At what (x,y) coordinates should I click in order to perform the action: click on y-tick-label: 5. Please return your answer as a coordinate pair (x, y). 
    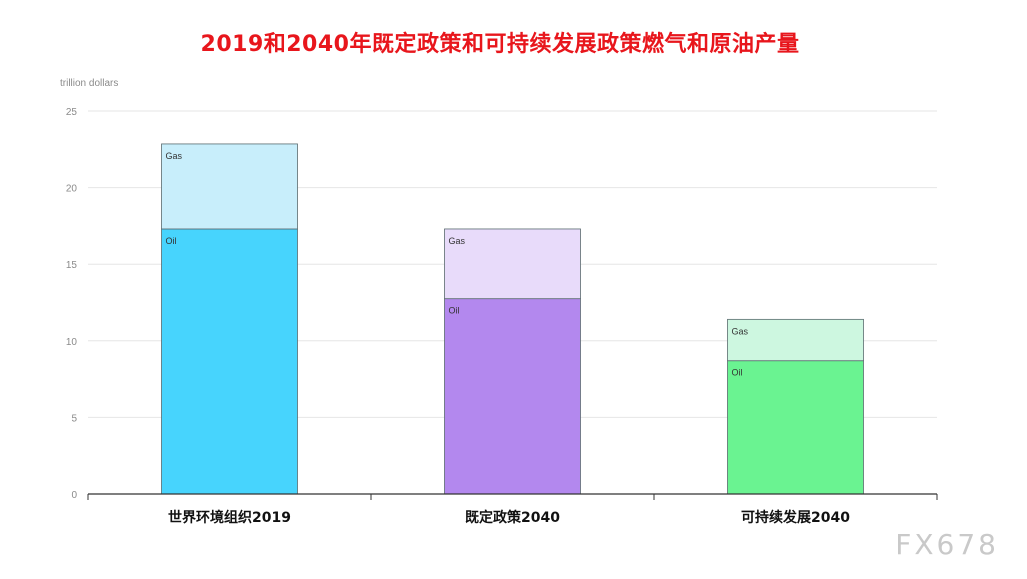
    Looking at the image, I should click on (74, 418).